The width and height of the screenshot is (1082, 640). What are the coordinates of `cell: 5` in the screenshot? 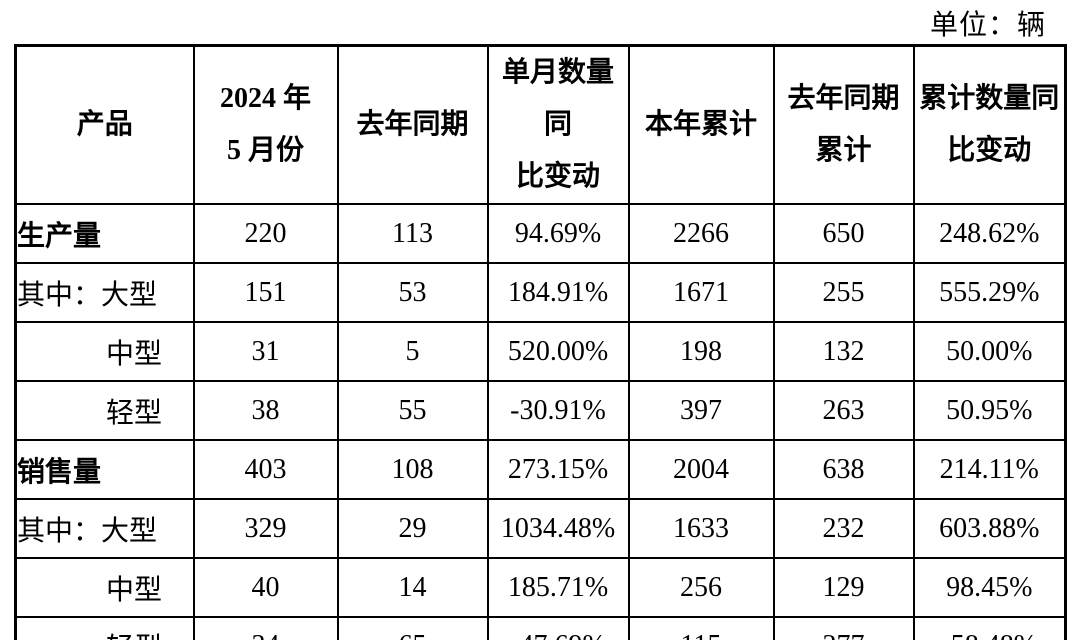 It's located at (412, 351).